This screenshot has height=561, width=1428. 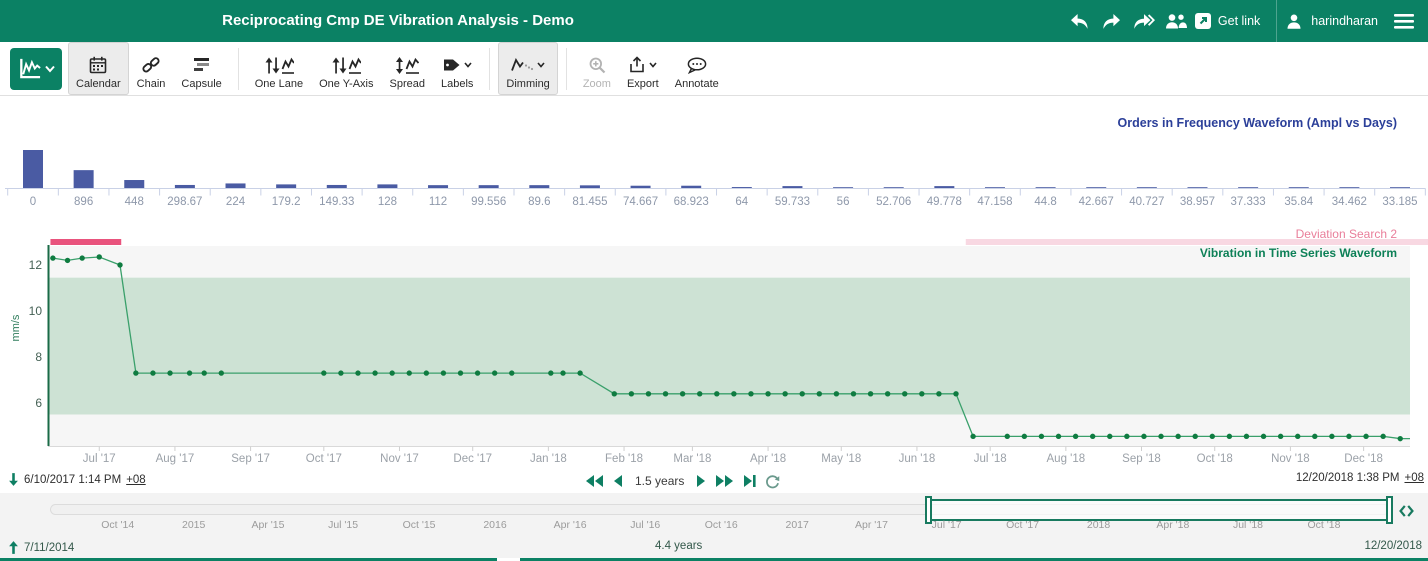 What do you see at coordinates (697, 65) in the screenshot?
I see `annotate-icon` at bounding box center [697, 65].